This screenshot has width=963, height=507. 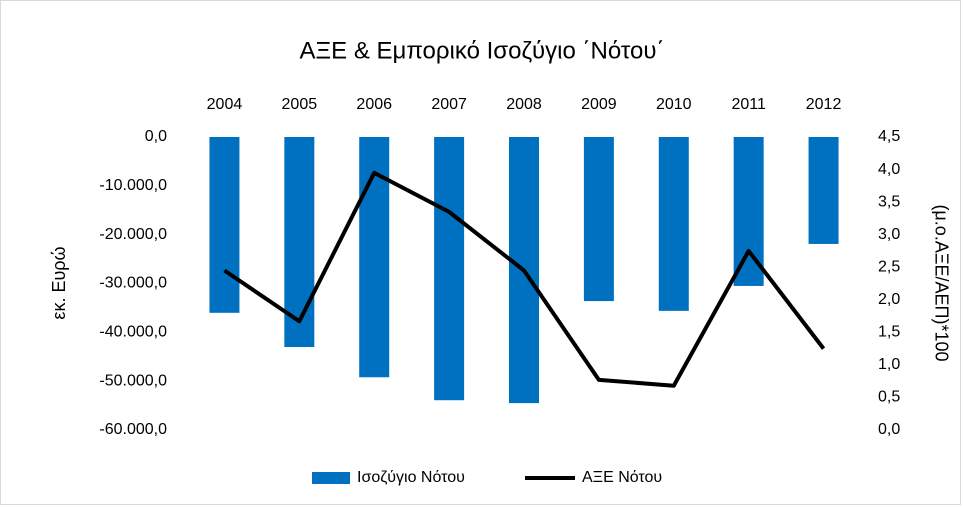 I want to click on y-tick-label: -20.000,0, so click(x=133, y=234).